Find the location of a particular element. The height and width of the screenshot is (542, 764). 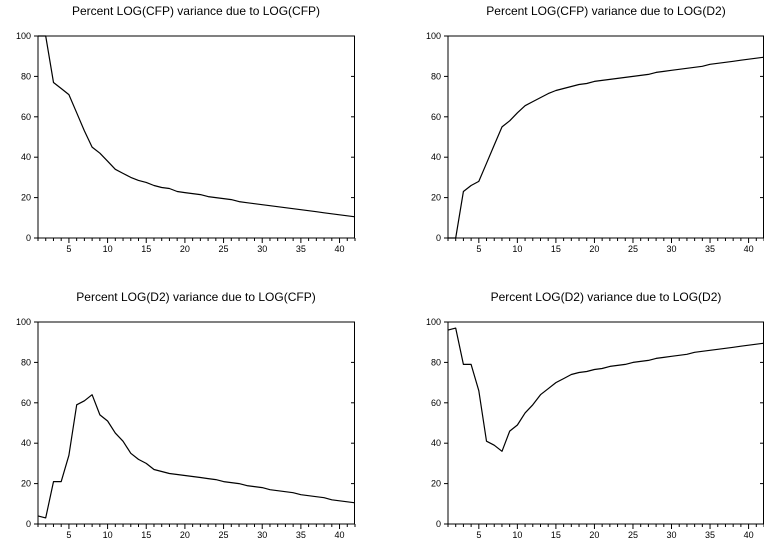

panel-2-y-tick-label: 80 is located at coordinates (436, 76).